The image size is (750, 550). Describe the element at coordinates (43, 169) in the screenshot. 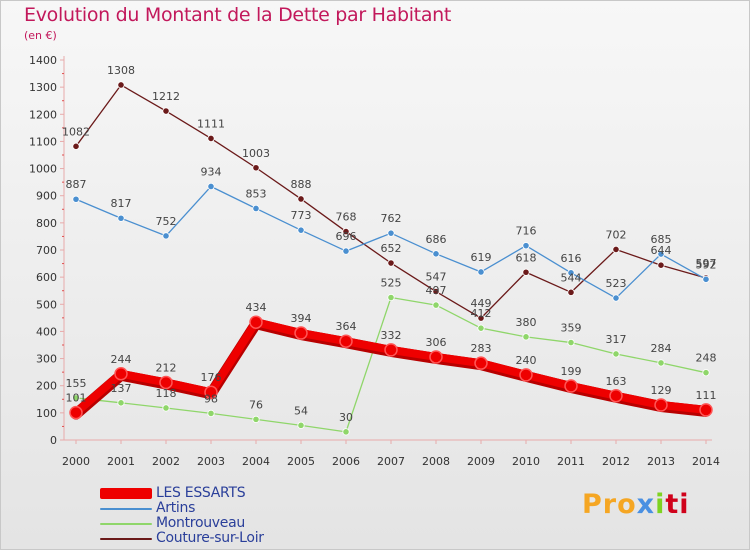

I see `y-tick-label: 1000` at that location.